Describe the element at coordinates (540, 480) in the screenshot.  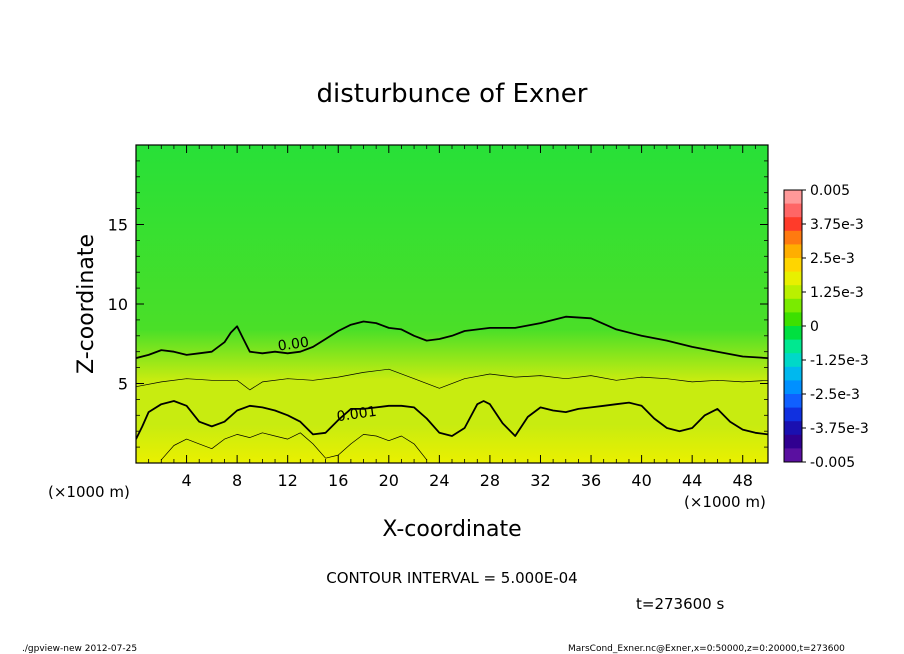
I see `x-tick-label: 32` at that location.